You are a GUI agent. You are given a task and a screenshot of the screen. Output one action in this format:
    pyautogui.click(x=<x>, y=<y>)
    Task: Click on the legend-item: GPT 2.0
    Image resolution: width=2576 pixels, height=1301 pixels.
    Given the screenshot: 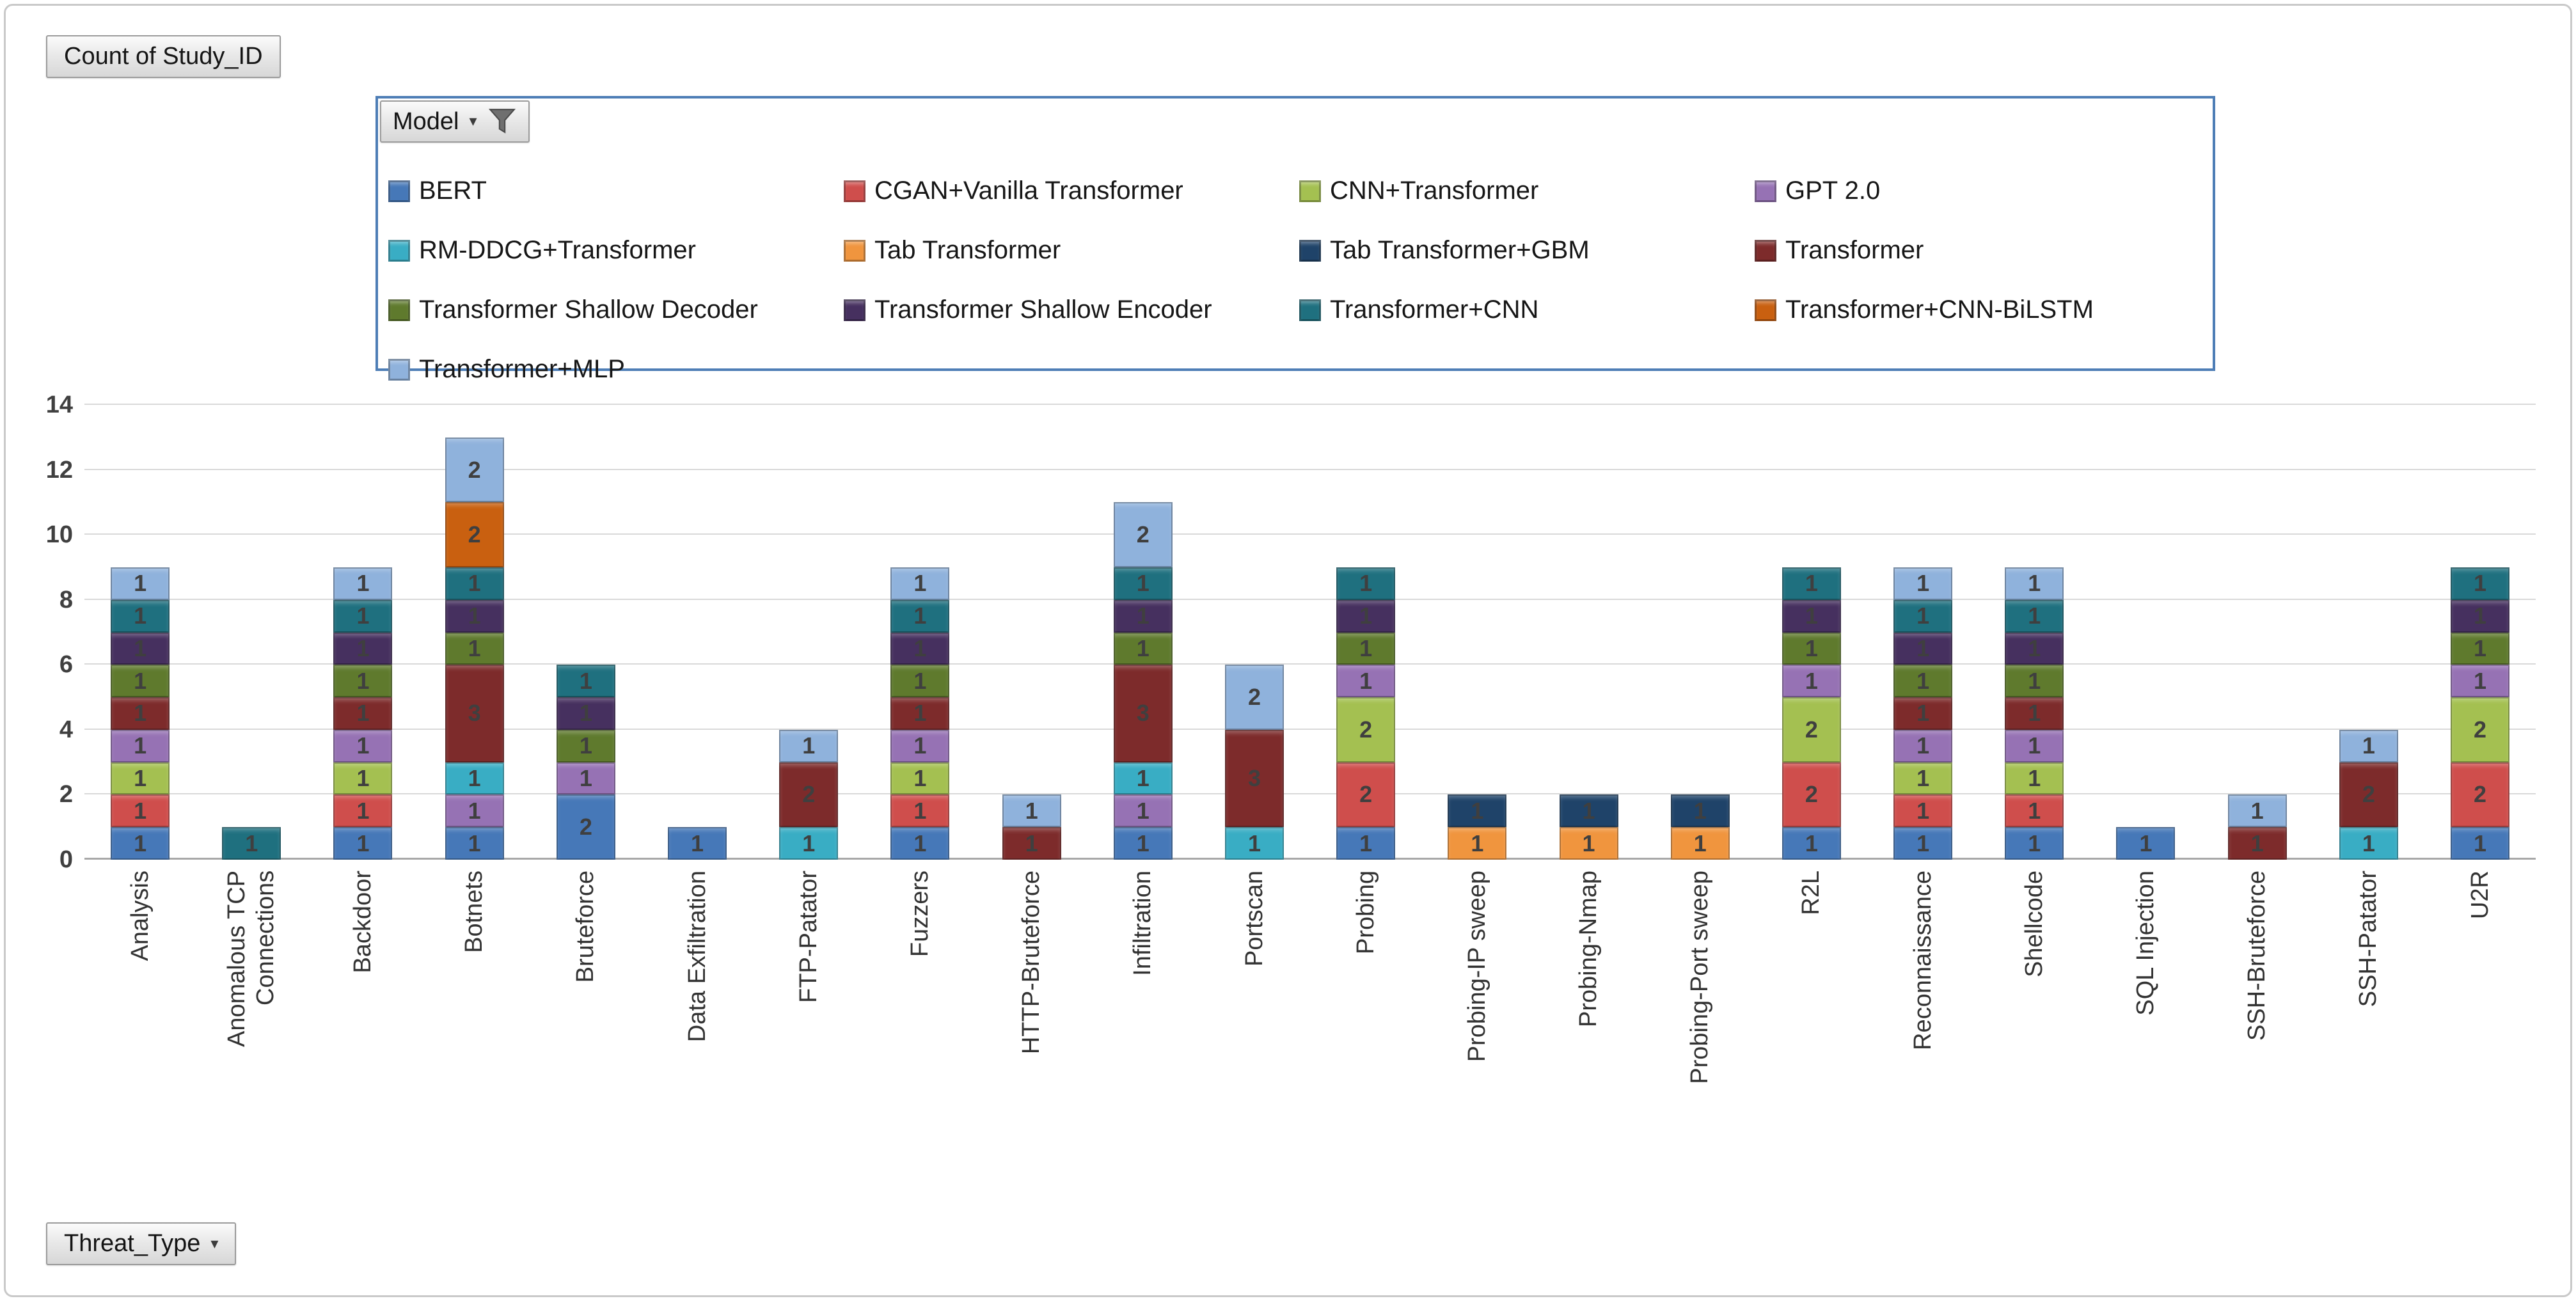 What is the action you would take?
    pyautogui.click(x=1982, y=191)
    